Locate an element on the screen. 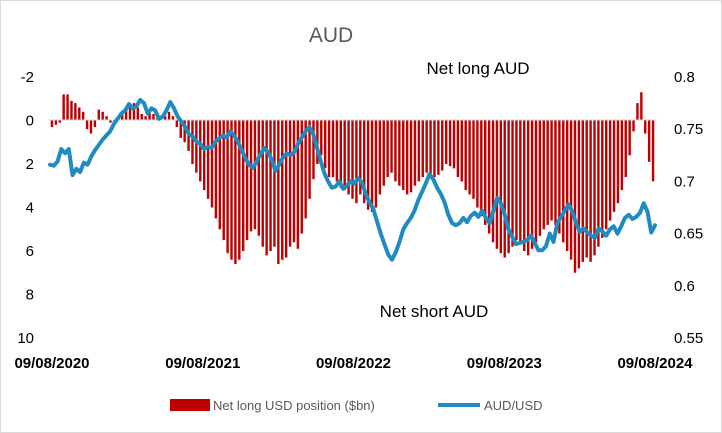  left-tick-label-6: 10 is located at coordinates (25, 338).